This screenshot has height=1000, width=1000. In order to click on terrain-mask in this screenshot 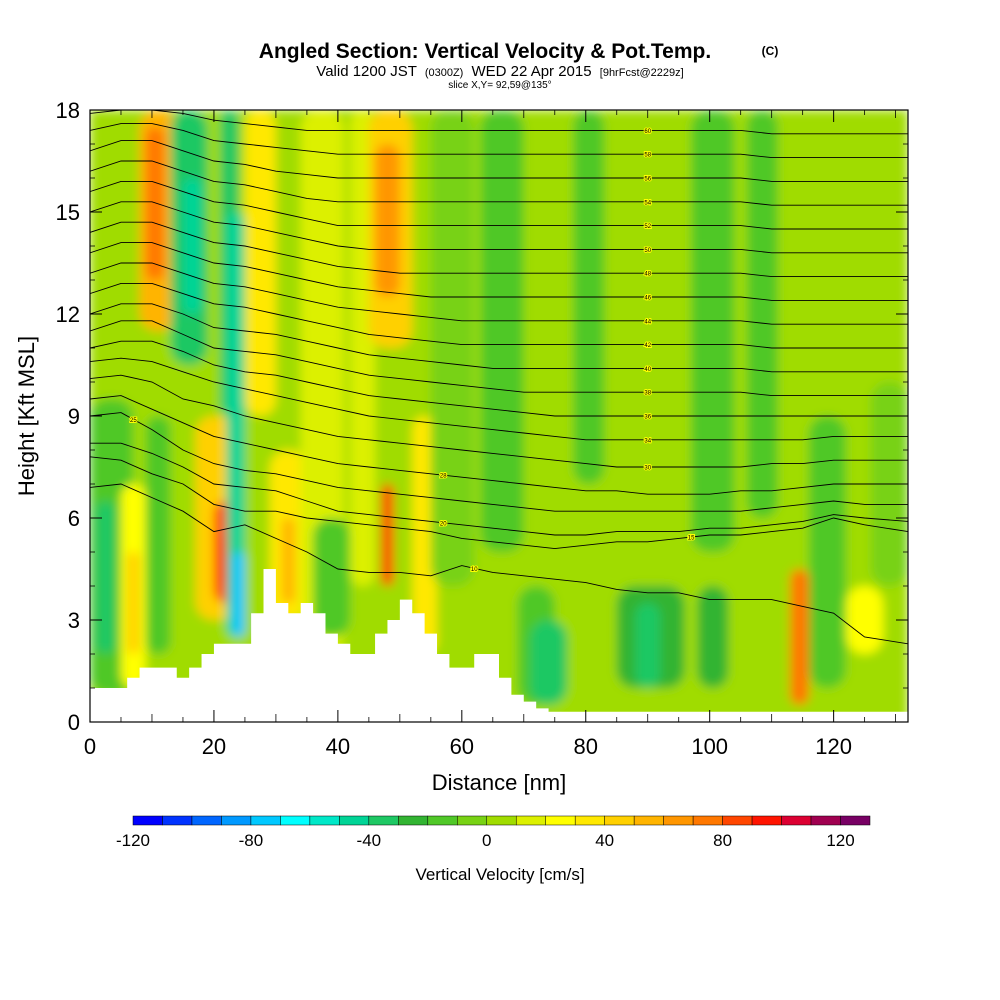, I will do `click(499, 645)`.